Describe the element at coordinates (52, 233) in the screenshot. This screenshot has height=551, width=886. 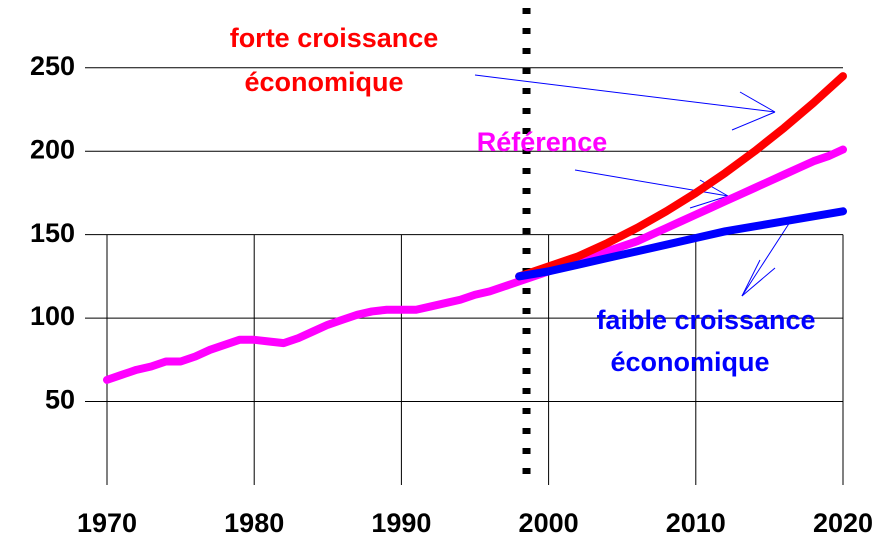
I see `y-tick-label: 150` at that location.